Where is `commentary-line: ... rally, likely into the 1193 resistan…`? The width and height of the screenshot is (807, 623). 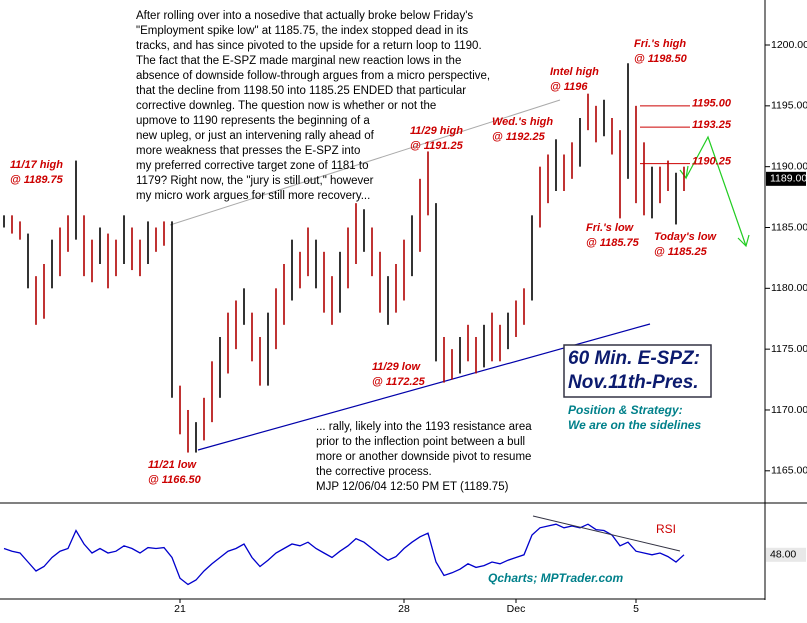
commentary-line: ... rally, likely into the 1193 resistan… is located at coordinates (424, 427).